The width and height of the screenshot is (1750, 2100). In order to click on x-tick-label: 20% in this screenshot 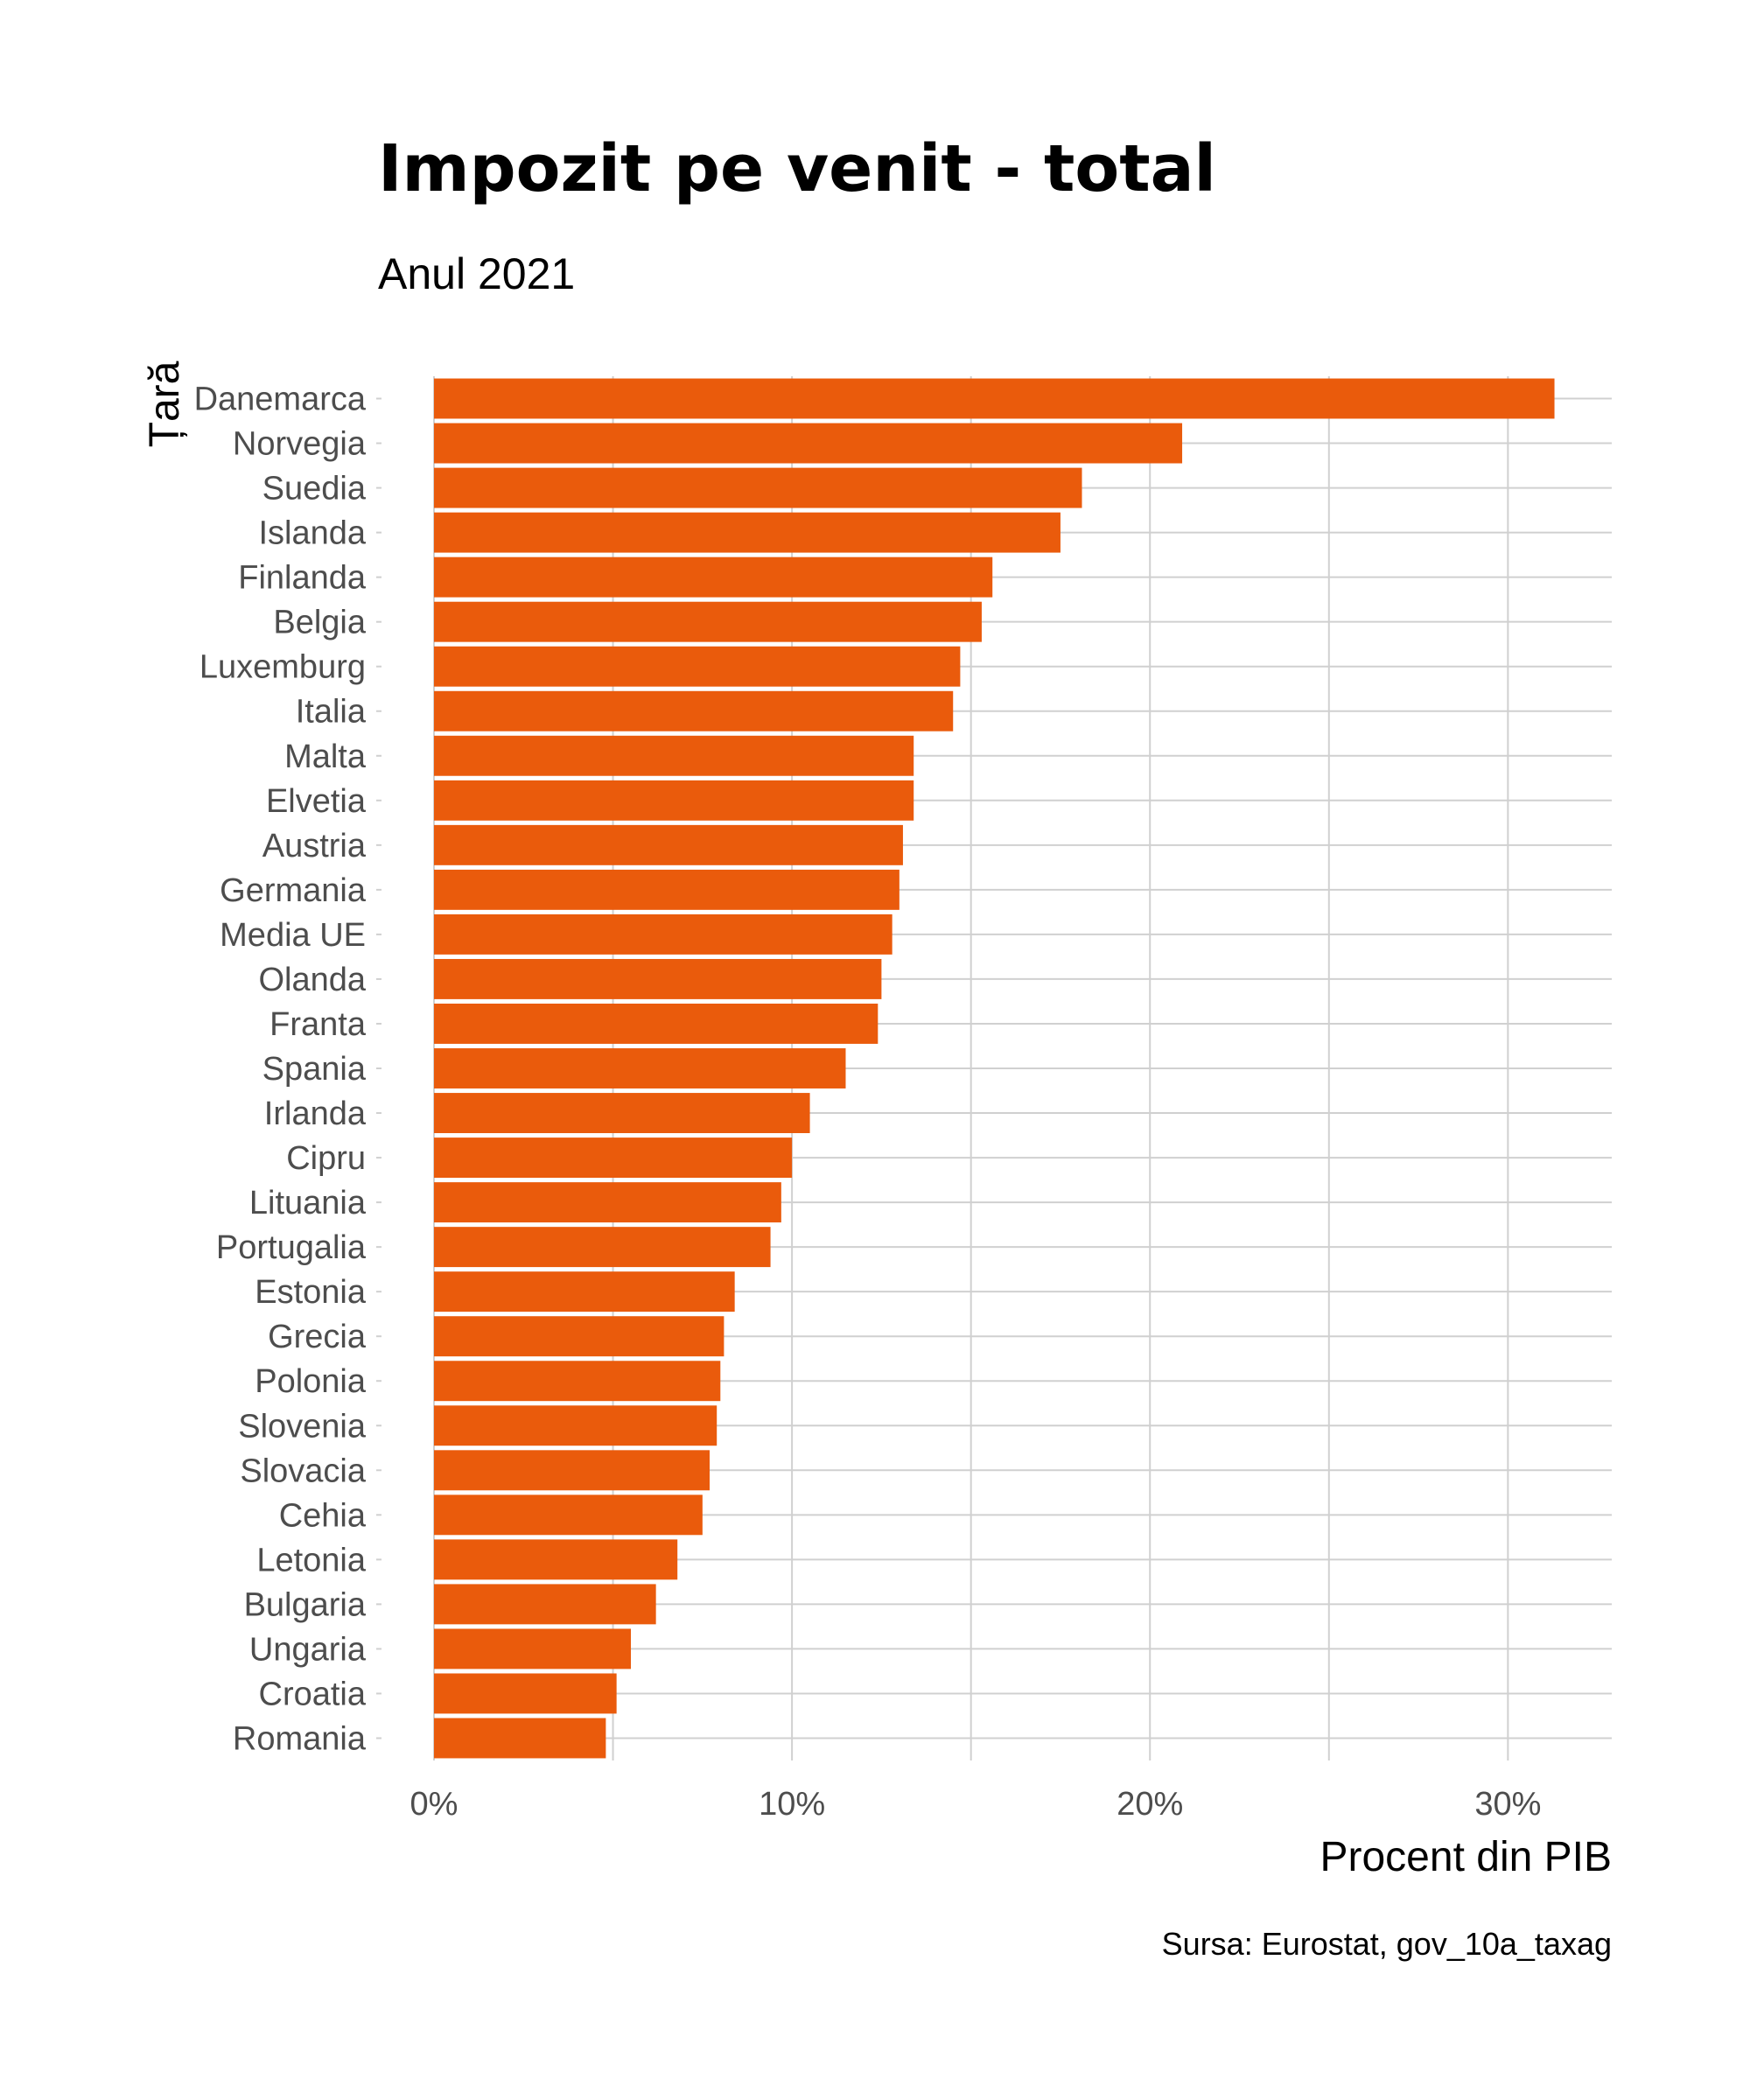, I will do `click(1149, 1804)`.